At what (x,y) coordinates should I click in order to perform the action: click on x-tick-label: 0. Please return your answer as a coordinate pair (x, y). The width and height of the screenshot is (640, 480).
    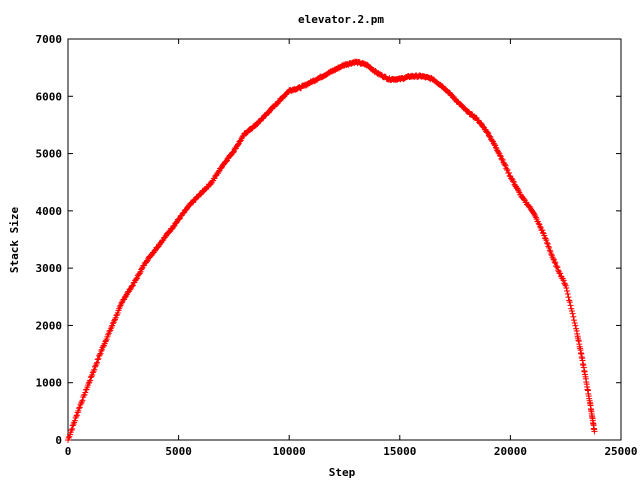
    Looking at the image, I should click on (68, 451).